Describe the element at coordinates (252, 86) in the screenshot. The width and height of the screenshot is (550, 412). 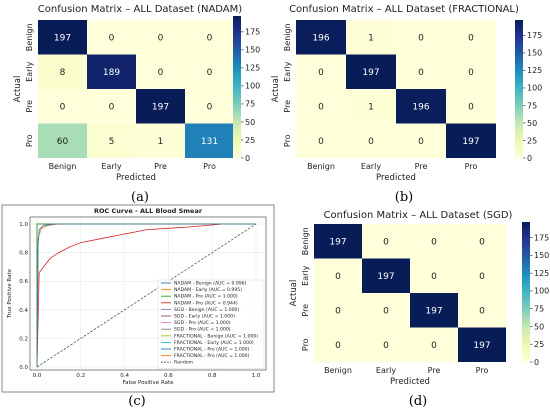
I see `colorbar-tick-label: 100` at that location.